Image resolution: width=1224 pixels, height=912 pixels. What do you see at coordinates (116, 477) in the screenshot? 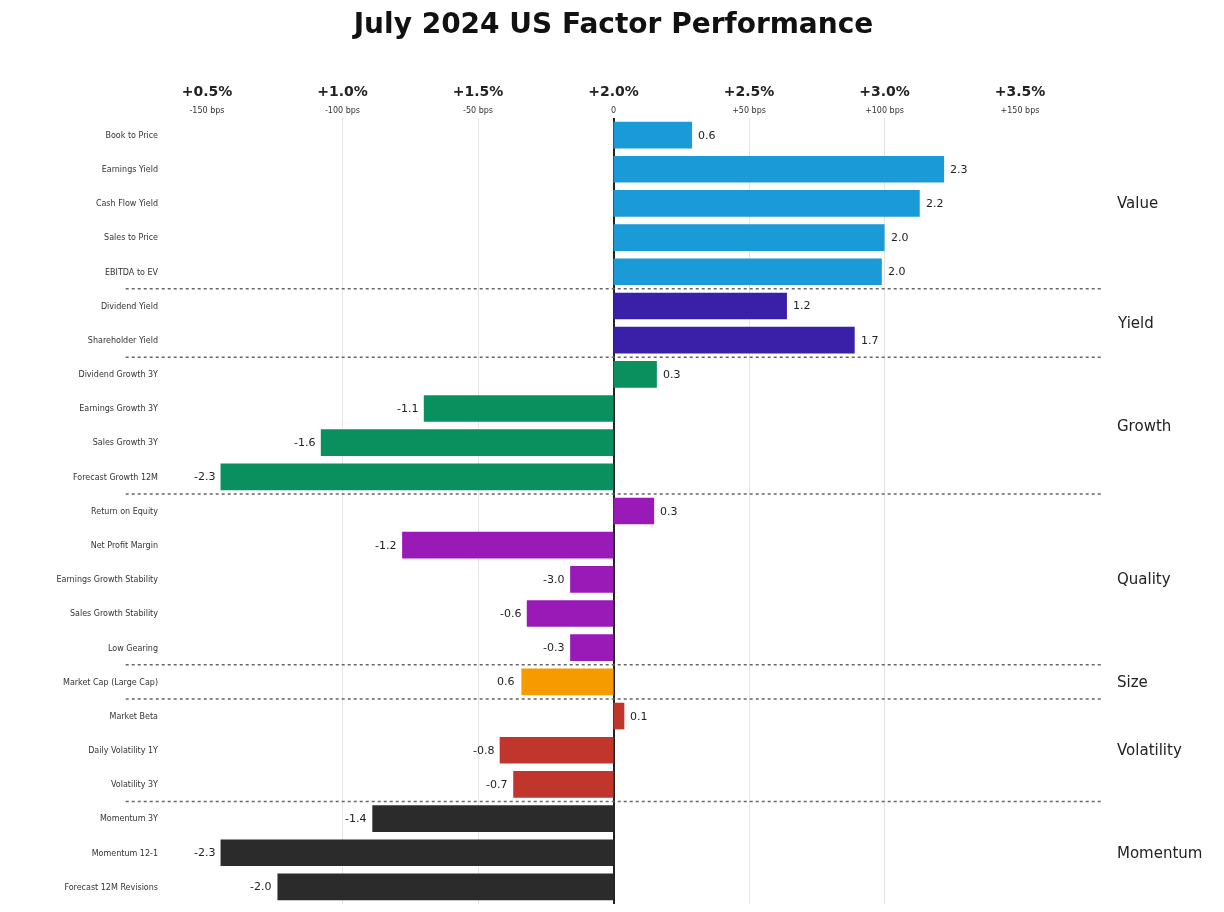
I see `y-tick-label: Forecast Growth 12M` at bounding box center [116, 477].